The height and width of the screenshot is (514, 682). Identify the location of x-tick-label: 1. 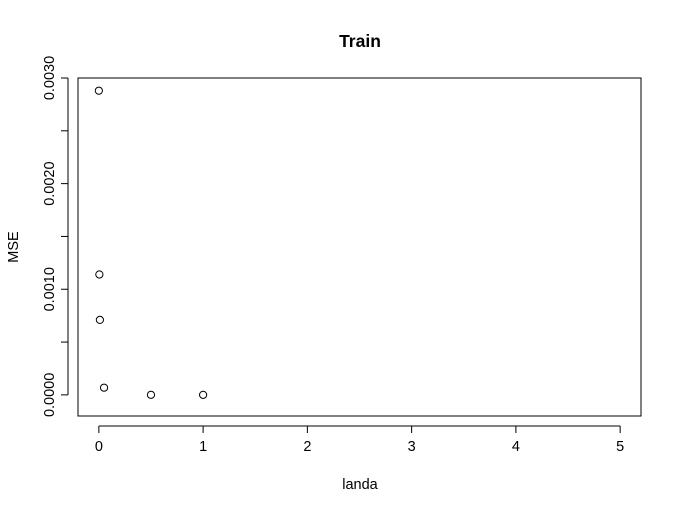
(203, 447).